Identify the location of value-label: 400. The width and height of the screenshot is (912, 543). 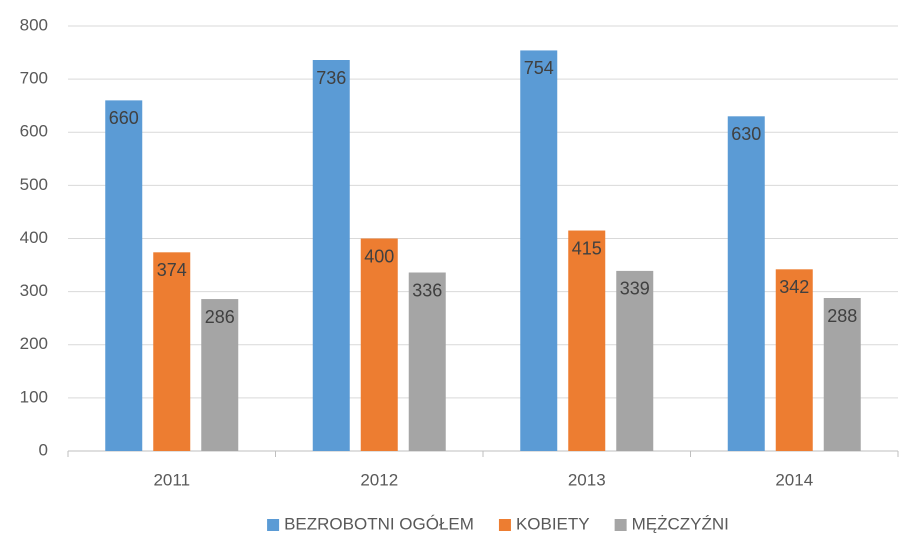
(379, 256).